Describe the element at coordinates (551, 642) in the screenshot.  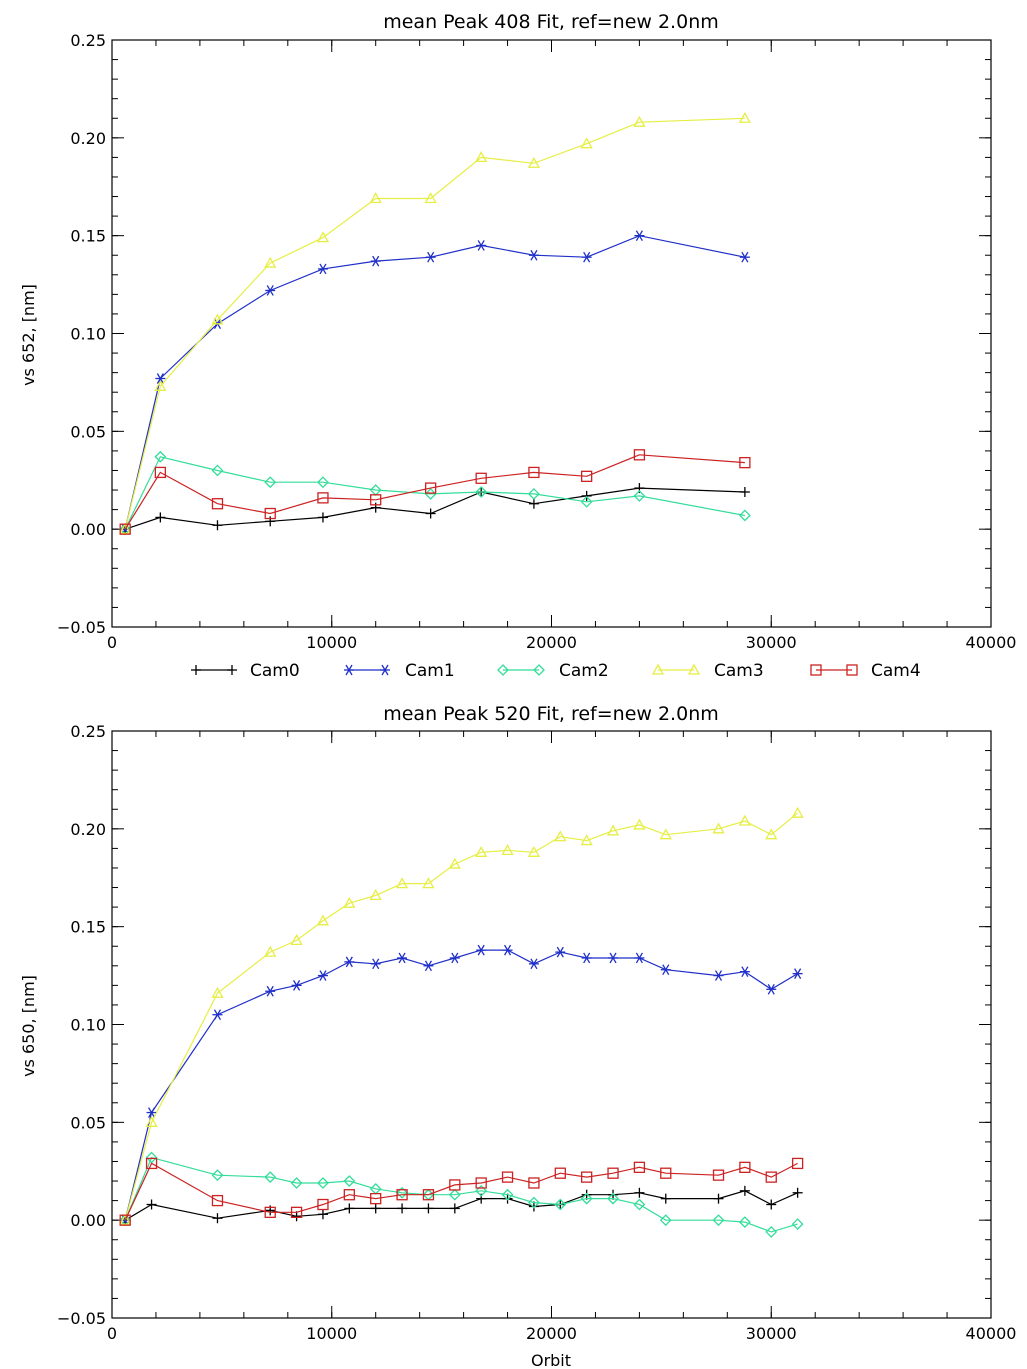
I see `x-tick-label: 20000` at that location.